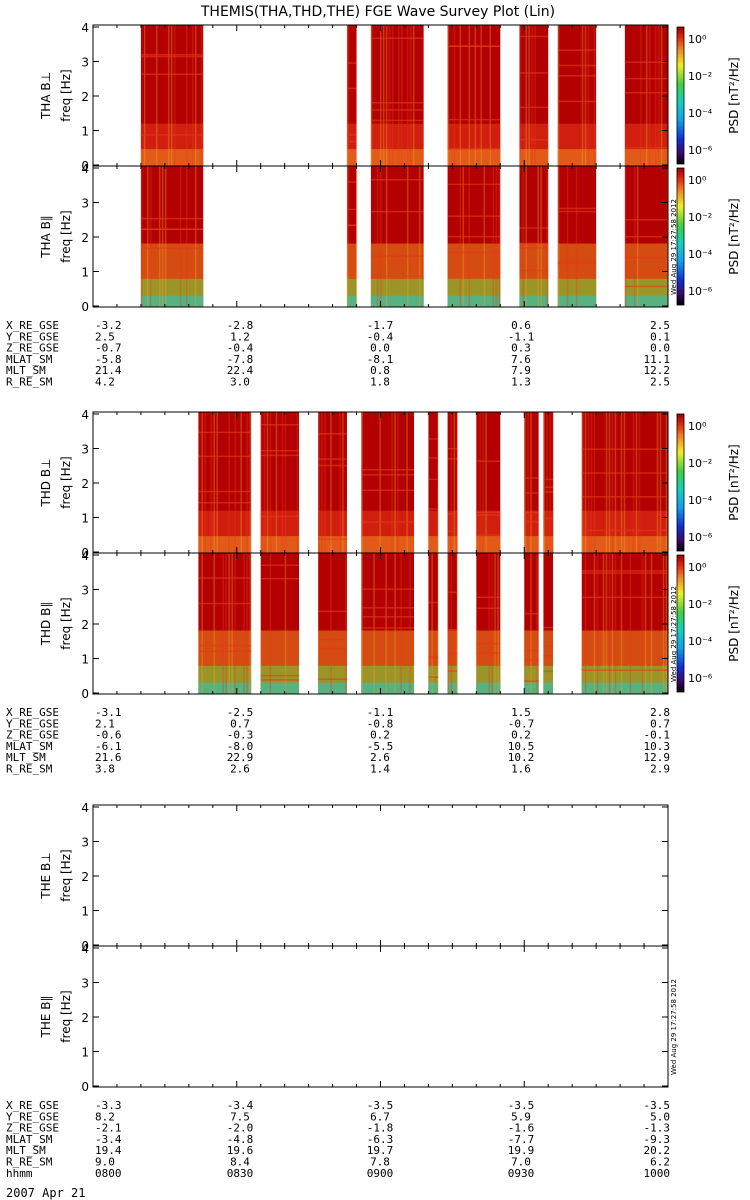  What do you see at coordinates (380, 723) in the screenshot?
I see `ephemeris-value: -0.8` at bounding box center [380, 723].